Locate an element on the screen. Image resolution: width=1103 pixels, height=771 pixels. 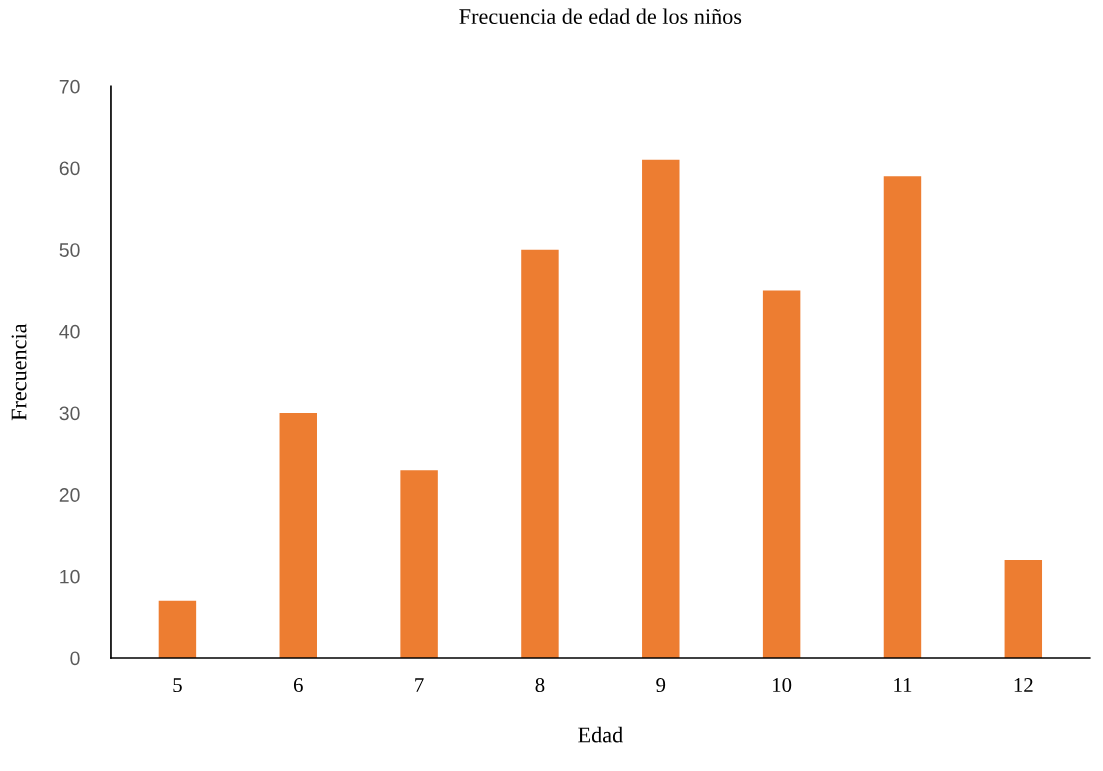
x-tick-label: 12 is located at coordinates (1023, 685).